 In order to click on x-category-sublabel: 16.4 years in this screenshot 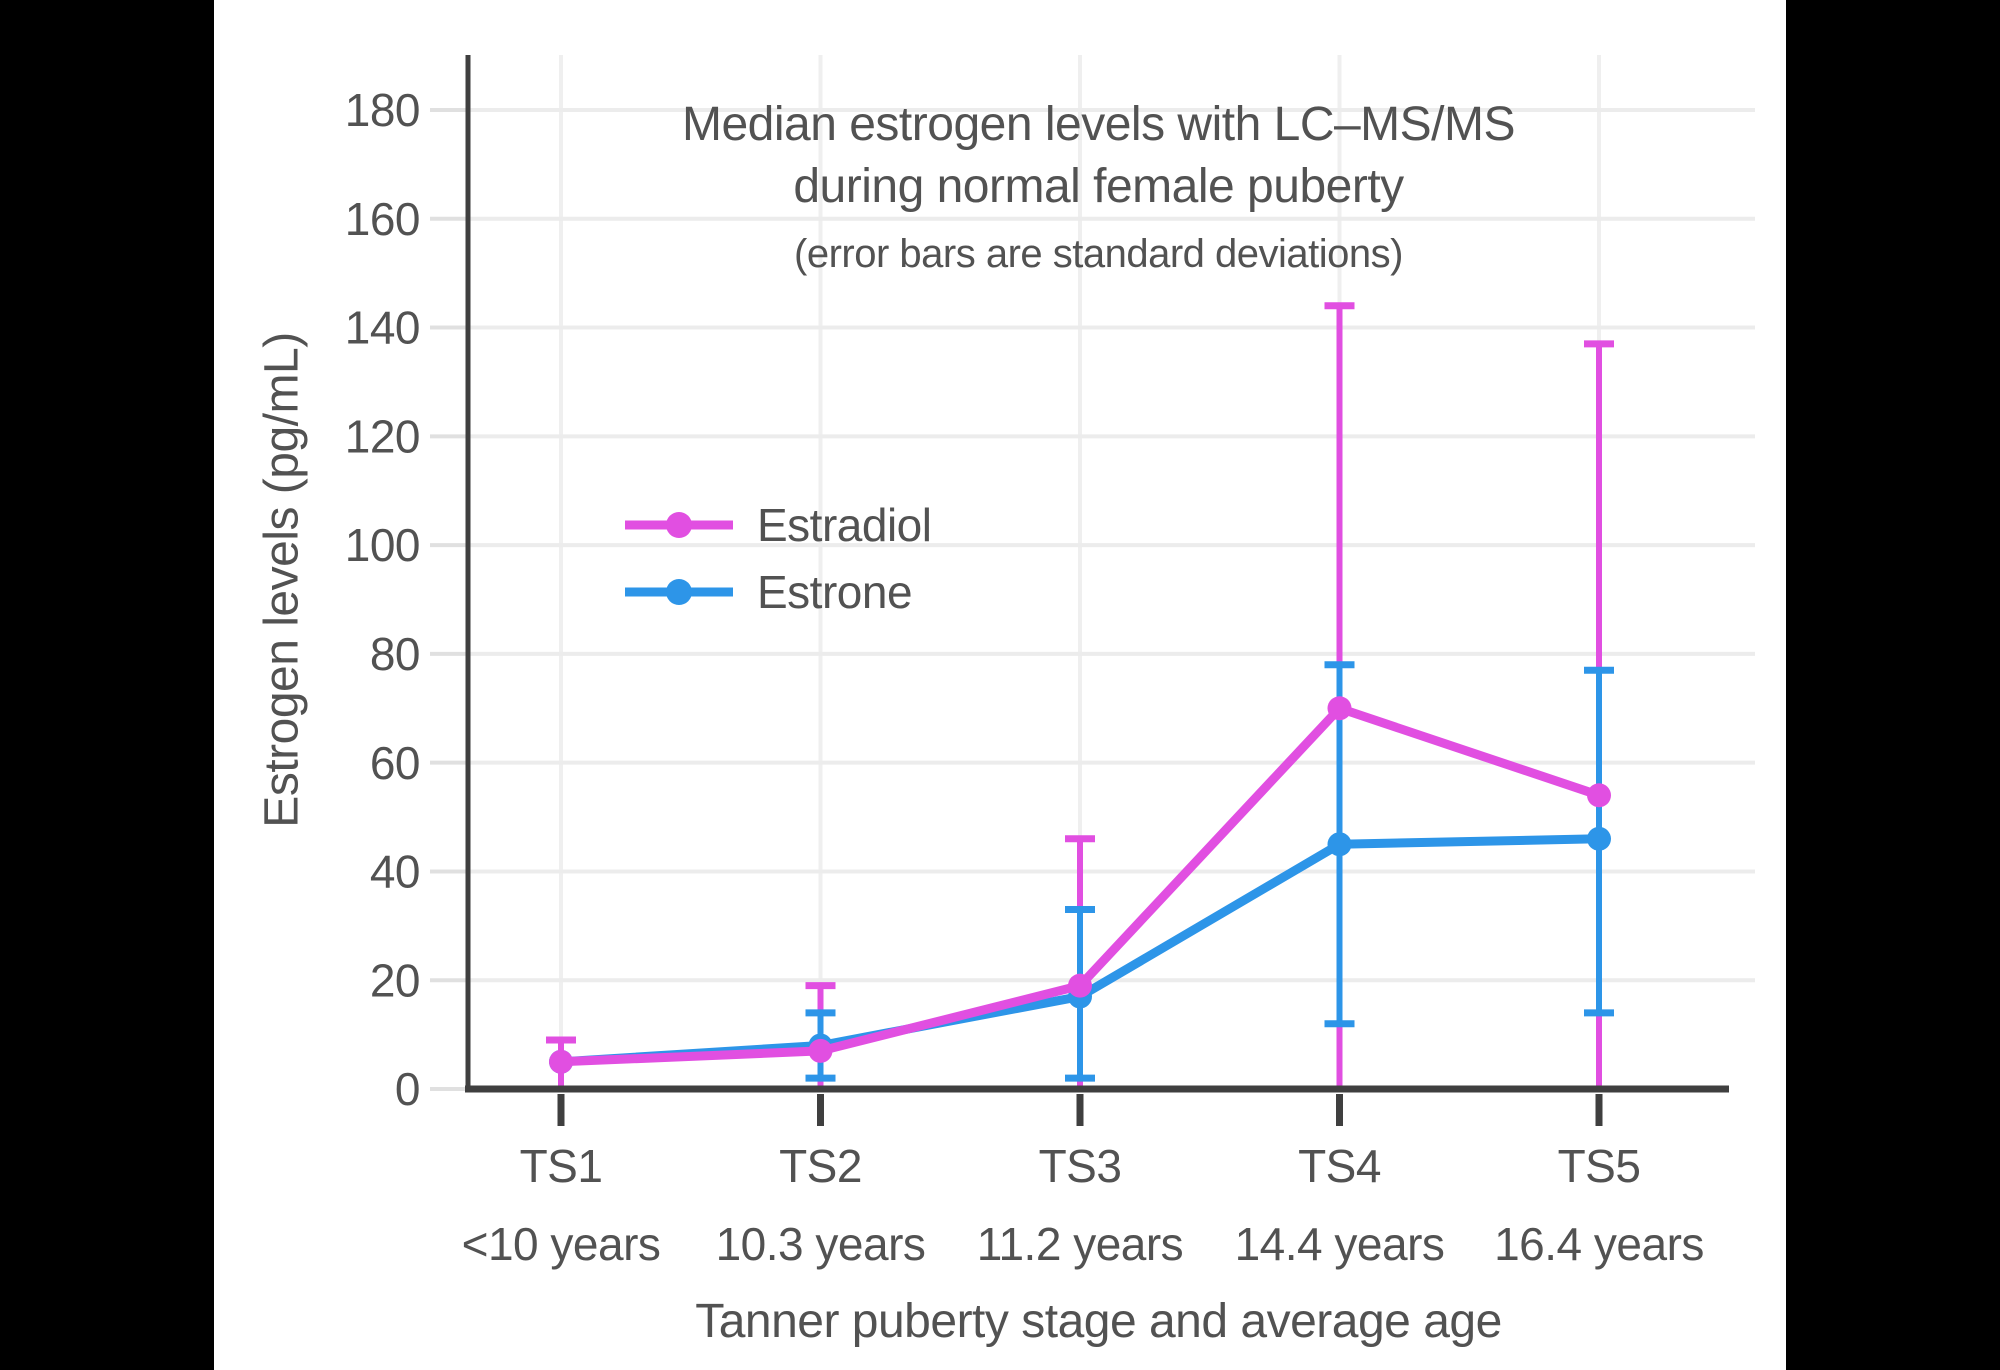, I will do `click(1599, 1244)`.